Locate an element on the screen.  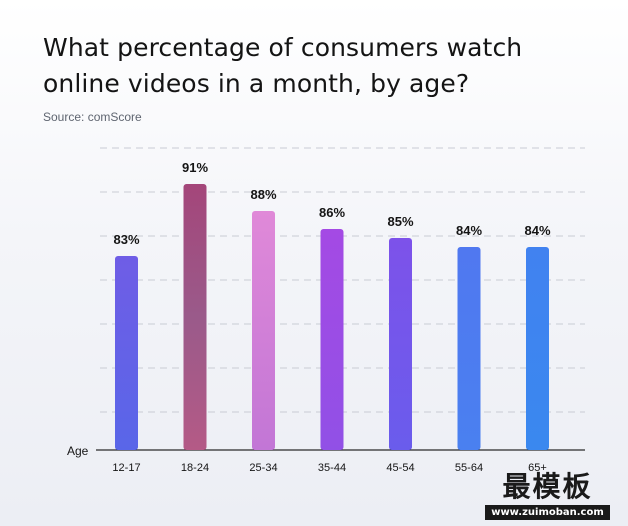
data-label-25-34: 88% is located at coordinates (263, 194).